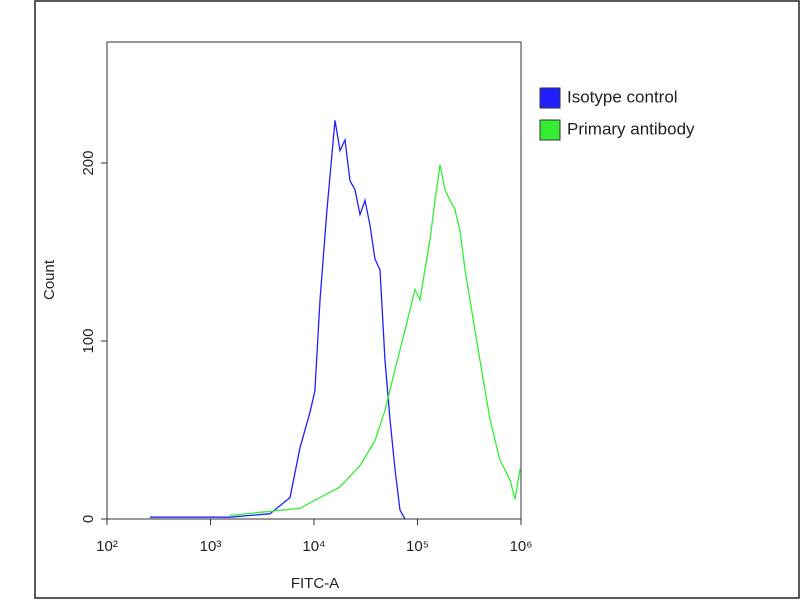 This screenshot has height=600, width=800. I want to click on x-tick-label: 10⁶, so click(521, 546).